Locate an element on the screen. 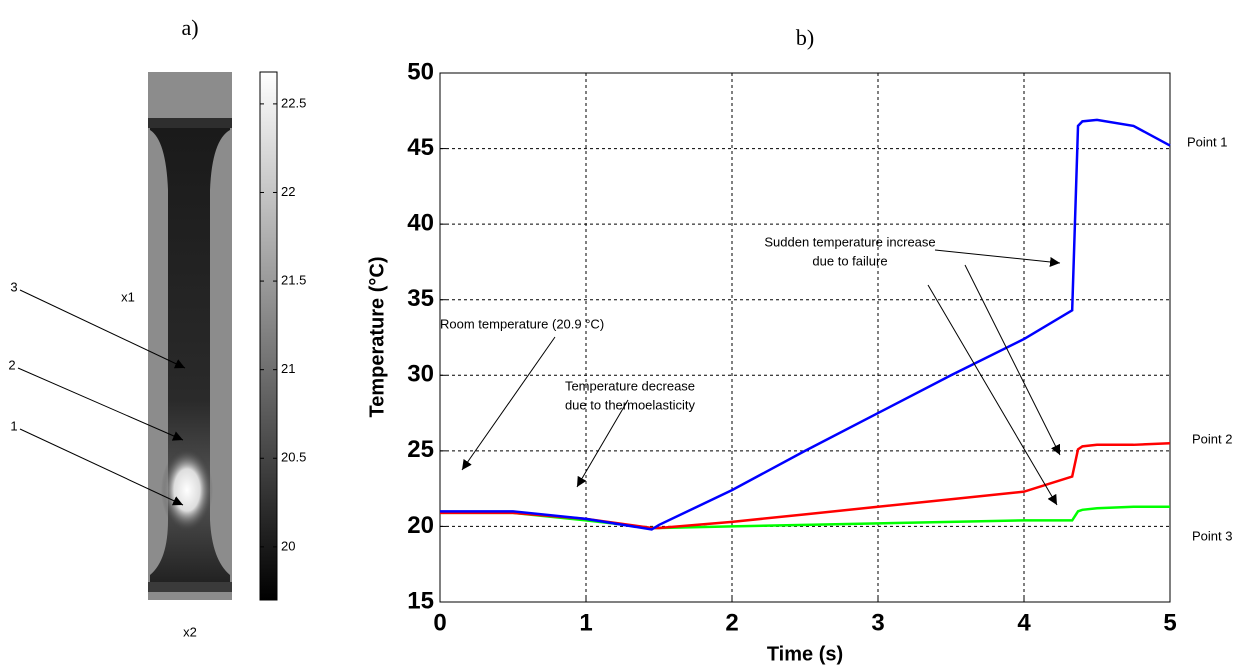  colorbar-tick-label: 22.5 is located at coordinates (293, 102).